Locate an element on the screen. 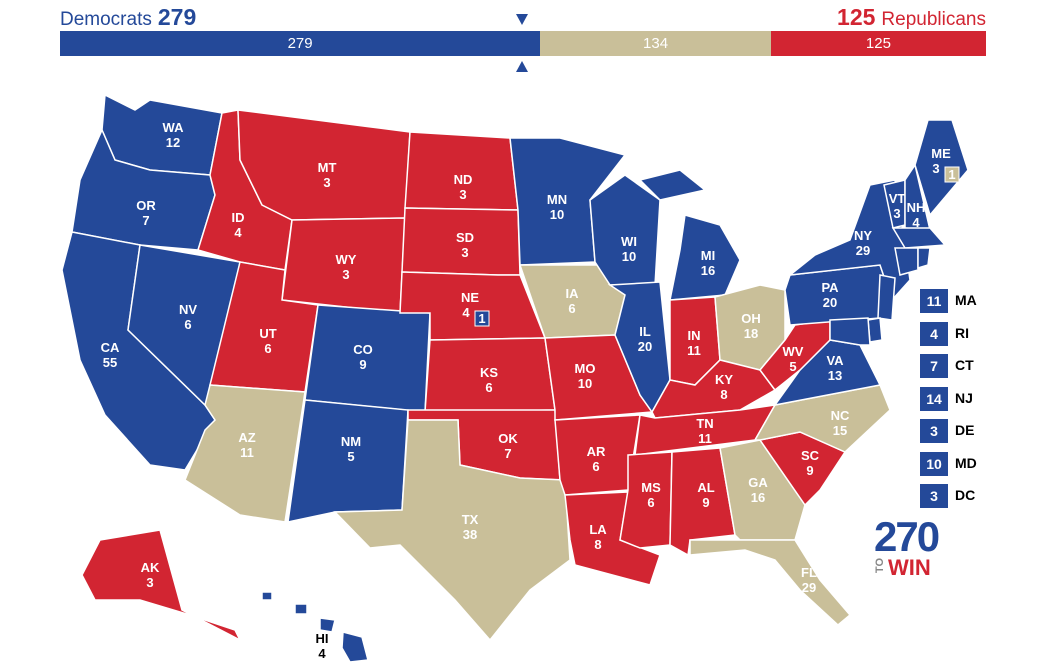  state-ct is located at coordinates (906, 261).